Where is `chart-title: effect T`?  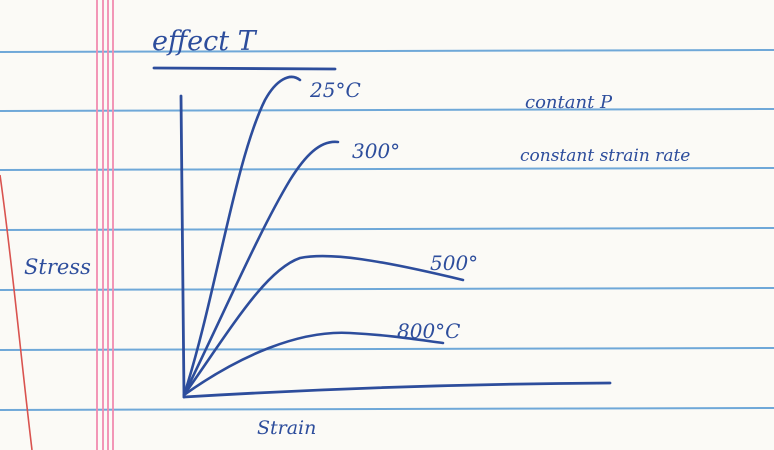
chart-title: effect T is located at coordinates (205, 41).